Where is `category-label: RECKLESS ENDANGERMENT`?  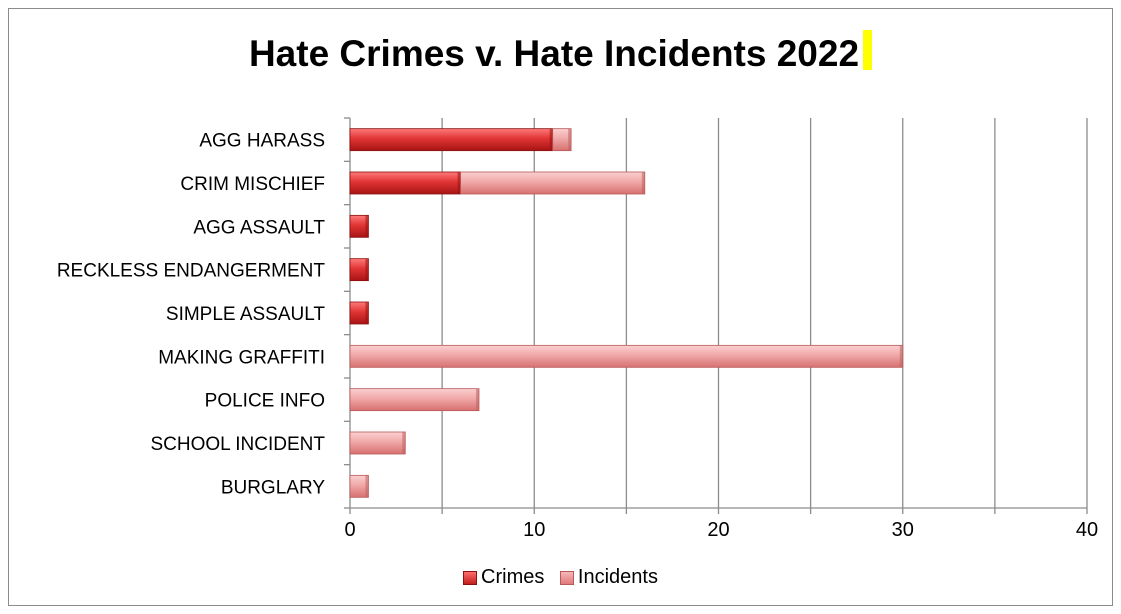
category-label: RECKLESS ENDANGERMENT is located at coordinates (191, 271).